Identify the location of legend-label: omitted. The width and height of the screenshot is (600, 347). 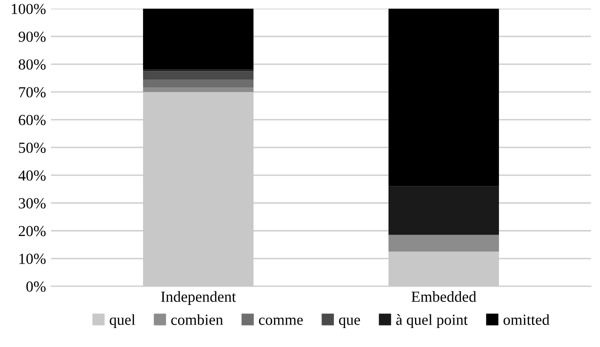
(527, 319).